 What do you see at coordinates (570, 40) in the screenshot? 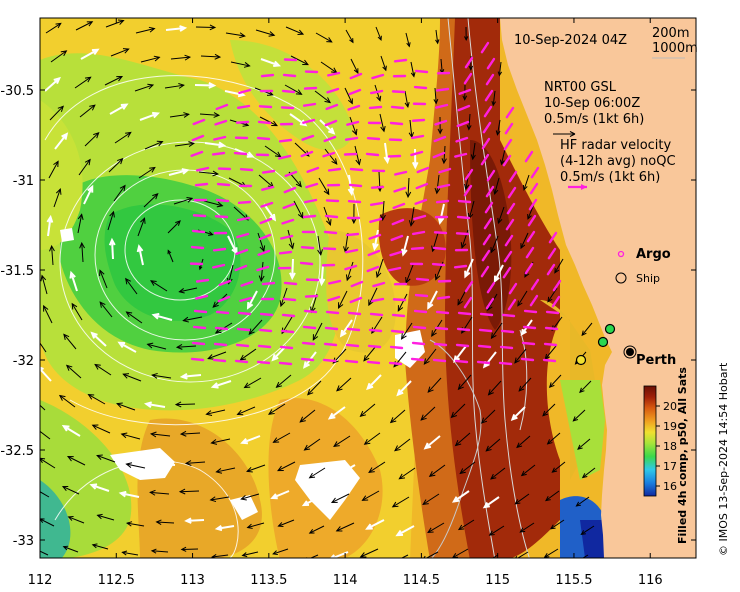
I see `date-label: 10-Sep-2024 04Z` at bounding box center [570, 40].